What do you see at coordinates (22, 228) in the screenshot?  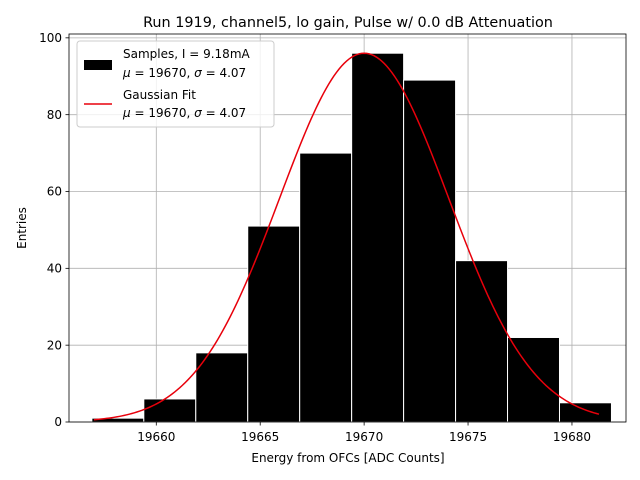 I see `y-axis-label: Entries` at bounding box center [22, 228].